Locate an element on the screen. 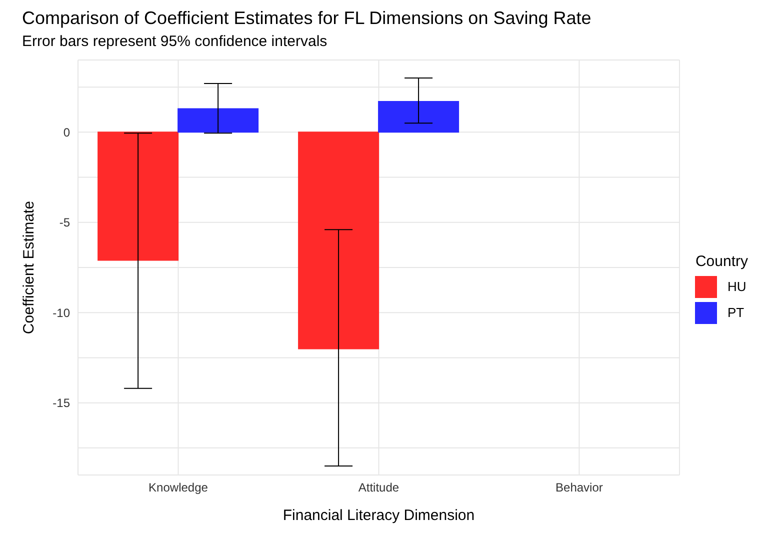 The image size is (766, 550). x-tick-label: Behavior is located at coordinates (579, 487).